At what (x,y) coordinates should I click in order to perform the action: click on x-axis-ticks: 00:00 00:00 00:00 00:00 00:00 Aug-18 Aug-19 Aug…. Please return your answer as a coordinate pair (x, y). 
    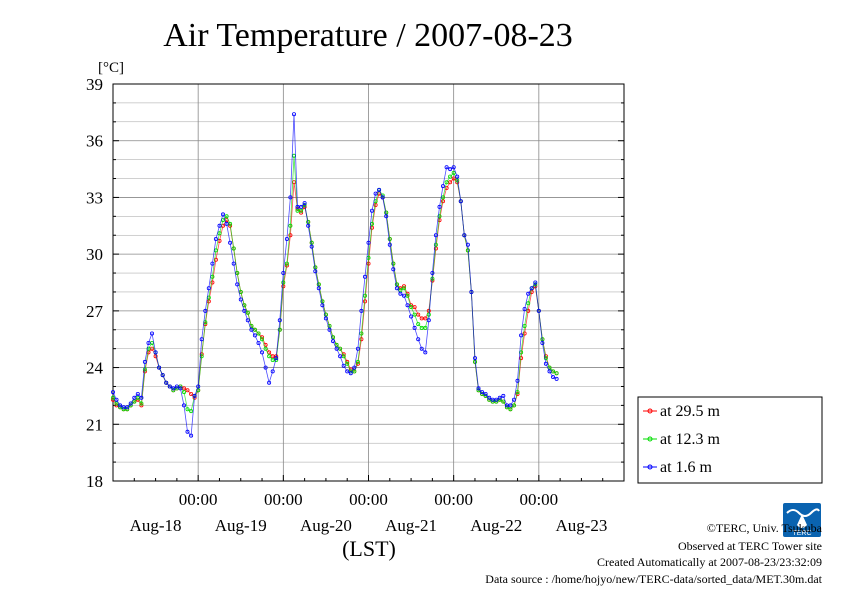
    Looking at the image, I should click on (368, 505).